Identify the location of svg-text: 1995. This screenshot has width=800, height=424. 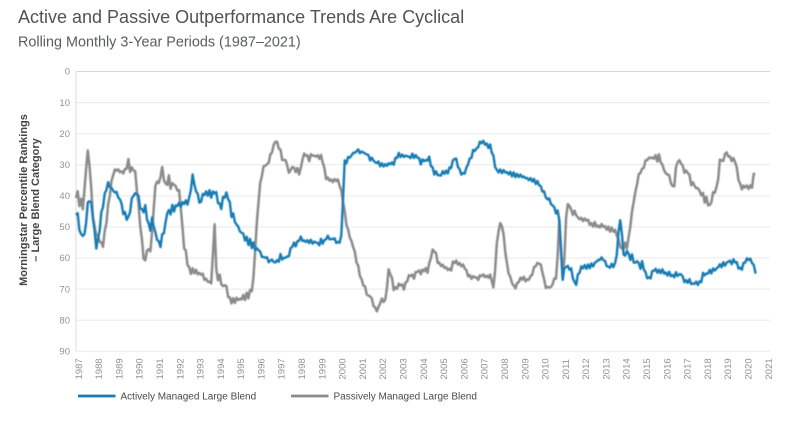
(241, 368).